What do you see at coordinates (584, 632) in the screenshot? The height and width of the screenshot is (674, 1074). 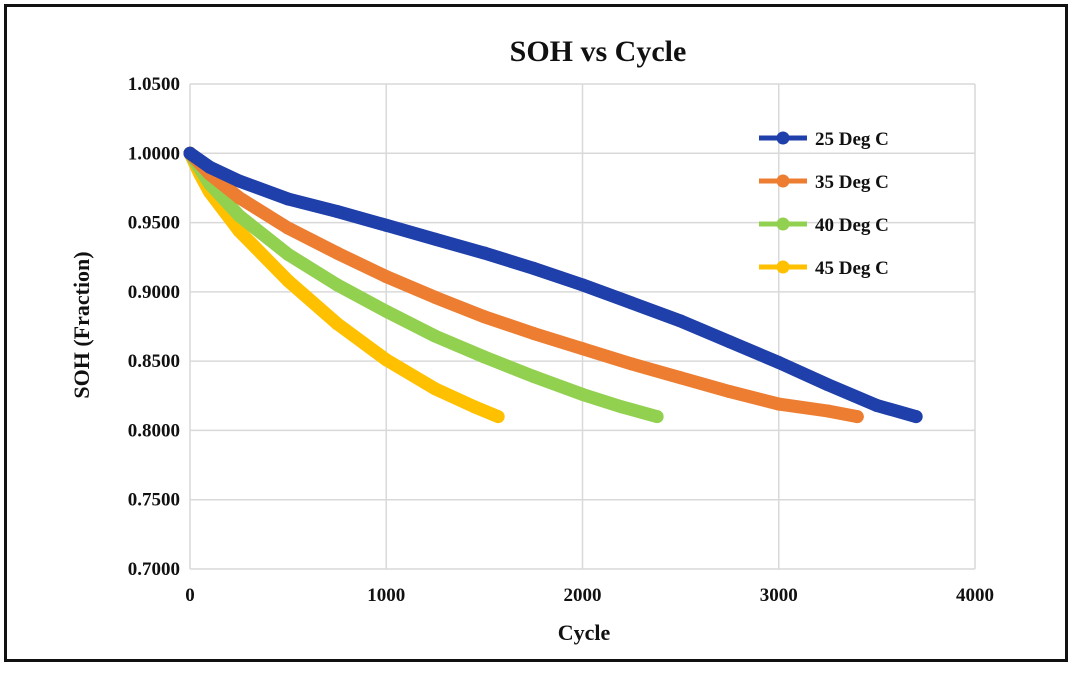 I see `x-axis-label: Cycle` at bounding box center [584, 632].